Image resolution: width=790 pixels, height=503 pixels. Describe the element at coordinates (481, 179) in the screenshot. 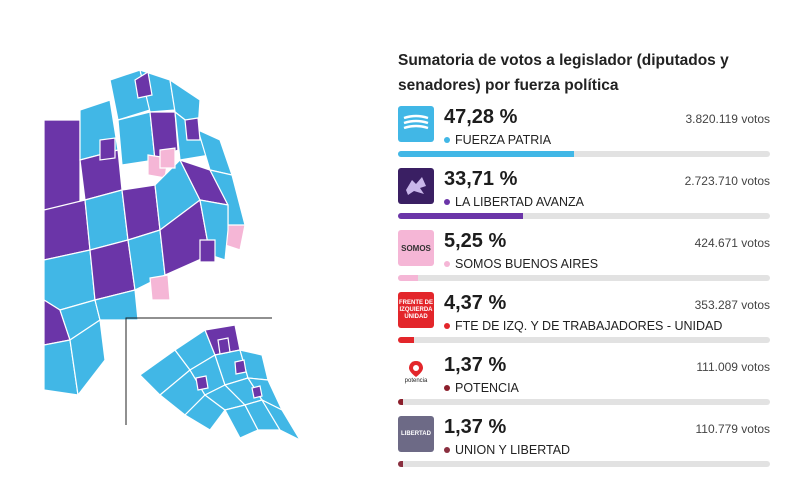

I see `vote-percentage: 33,71 %` at that location.